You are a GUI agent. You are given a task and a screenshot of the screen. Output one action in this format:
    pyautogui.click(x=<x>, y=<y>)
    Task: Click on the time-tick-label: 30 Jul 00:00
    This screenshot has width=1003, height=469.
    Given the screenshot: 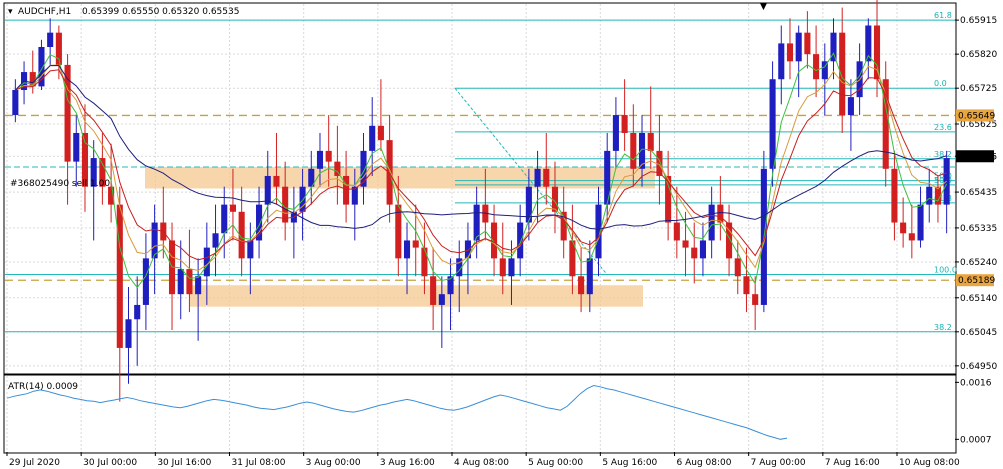 What is the action you would take?
    pyautogui.click(x=110, y=463)
    